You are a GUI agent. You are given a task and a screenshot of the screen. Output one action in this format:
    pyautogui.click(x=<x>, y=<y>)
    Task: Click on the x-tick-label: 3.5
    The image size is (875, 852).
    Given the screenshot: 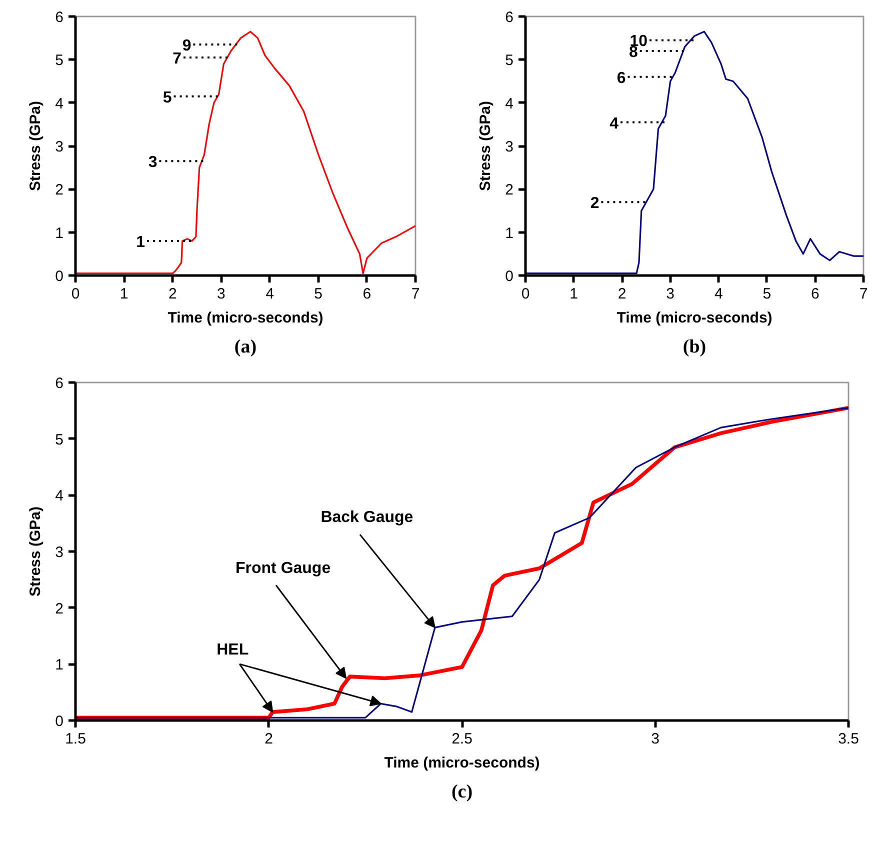 What is the action you would take?
    pyautogui.click(x=848, y=739)
    